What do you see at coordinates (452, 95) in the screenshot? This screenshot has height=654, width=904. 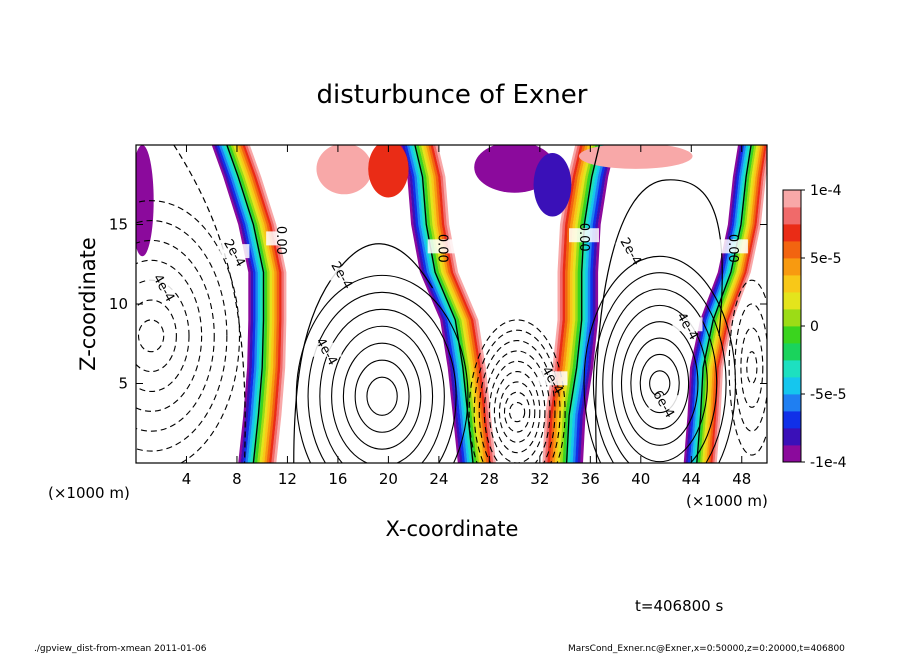 I see `chart-title: disturbunce of Exner` at bounding box center [452, 95].